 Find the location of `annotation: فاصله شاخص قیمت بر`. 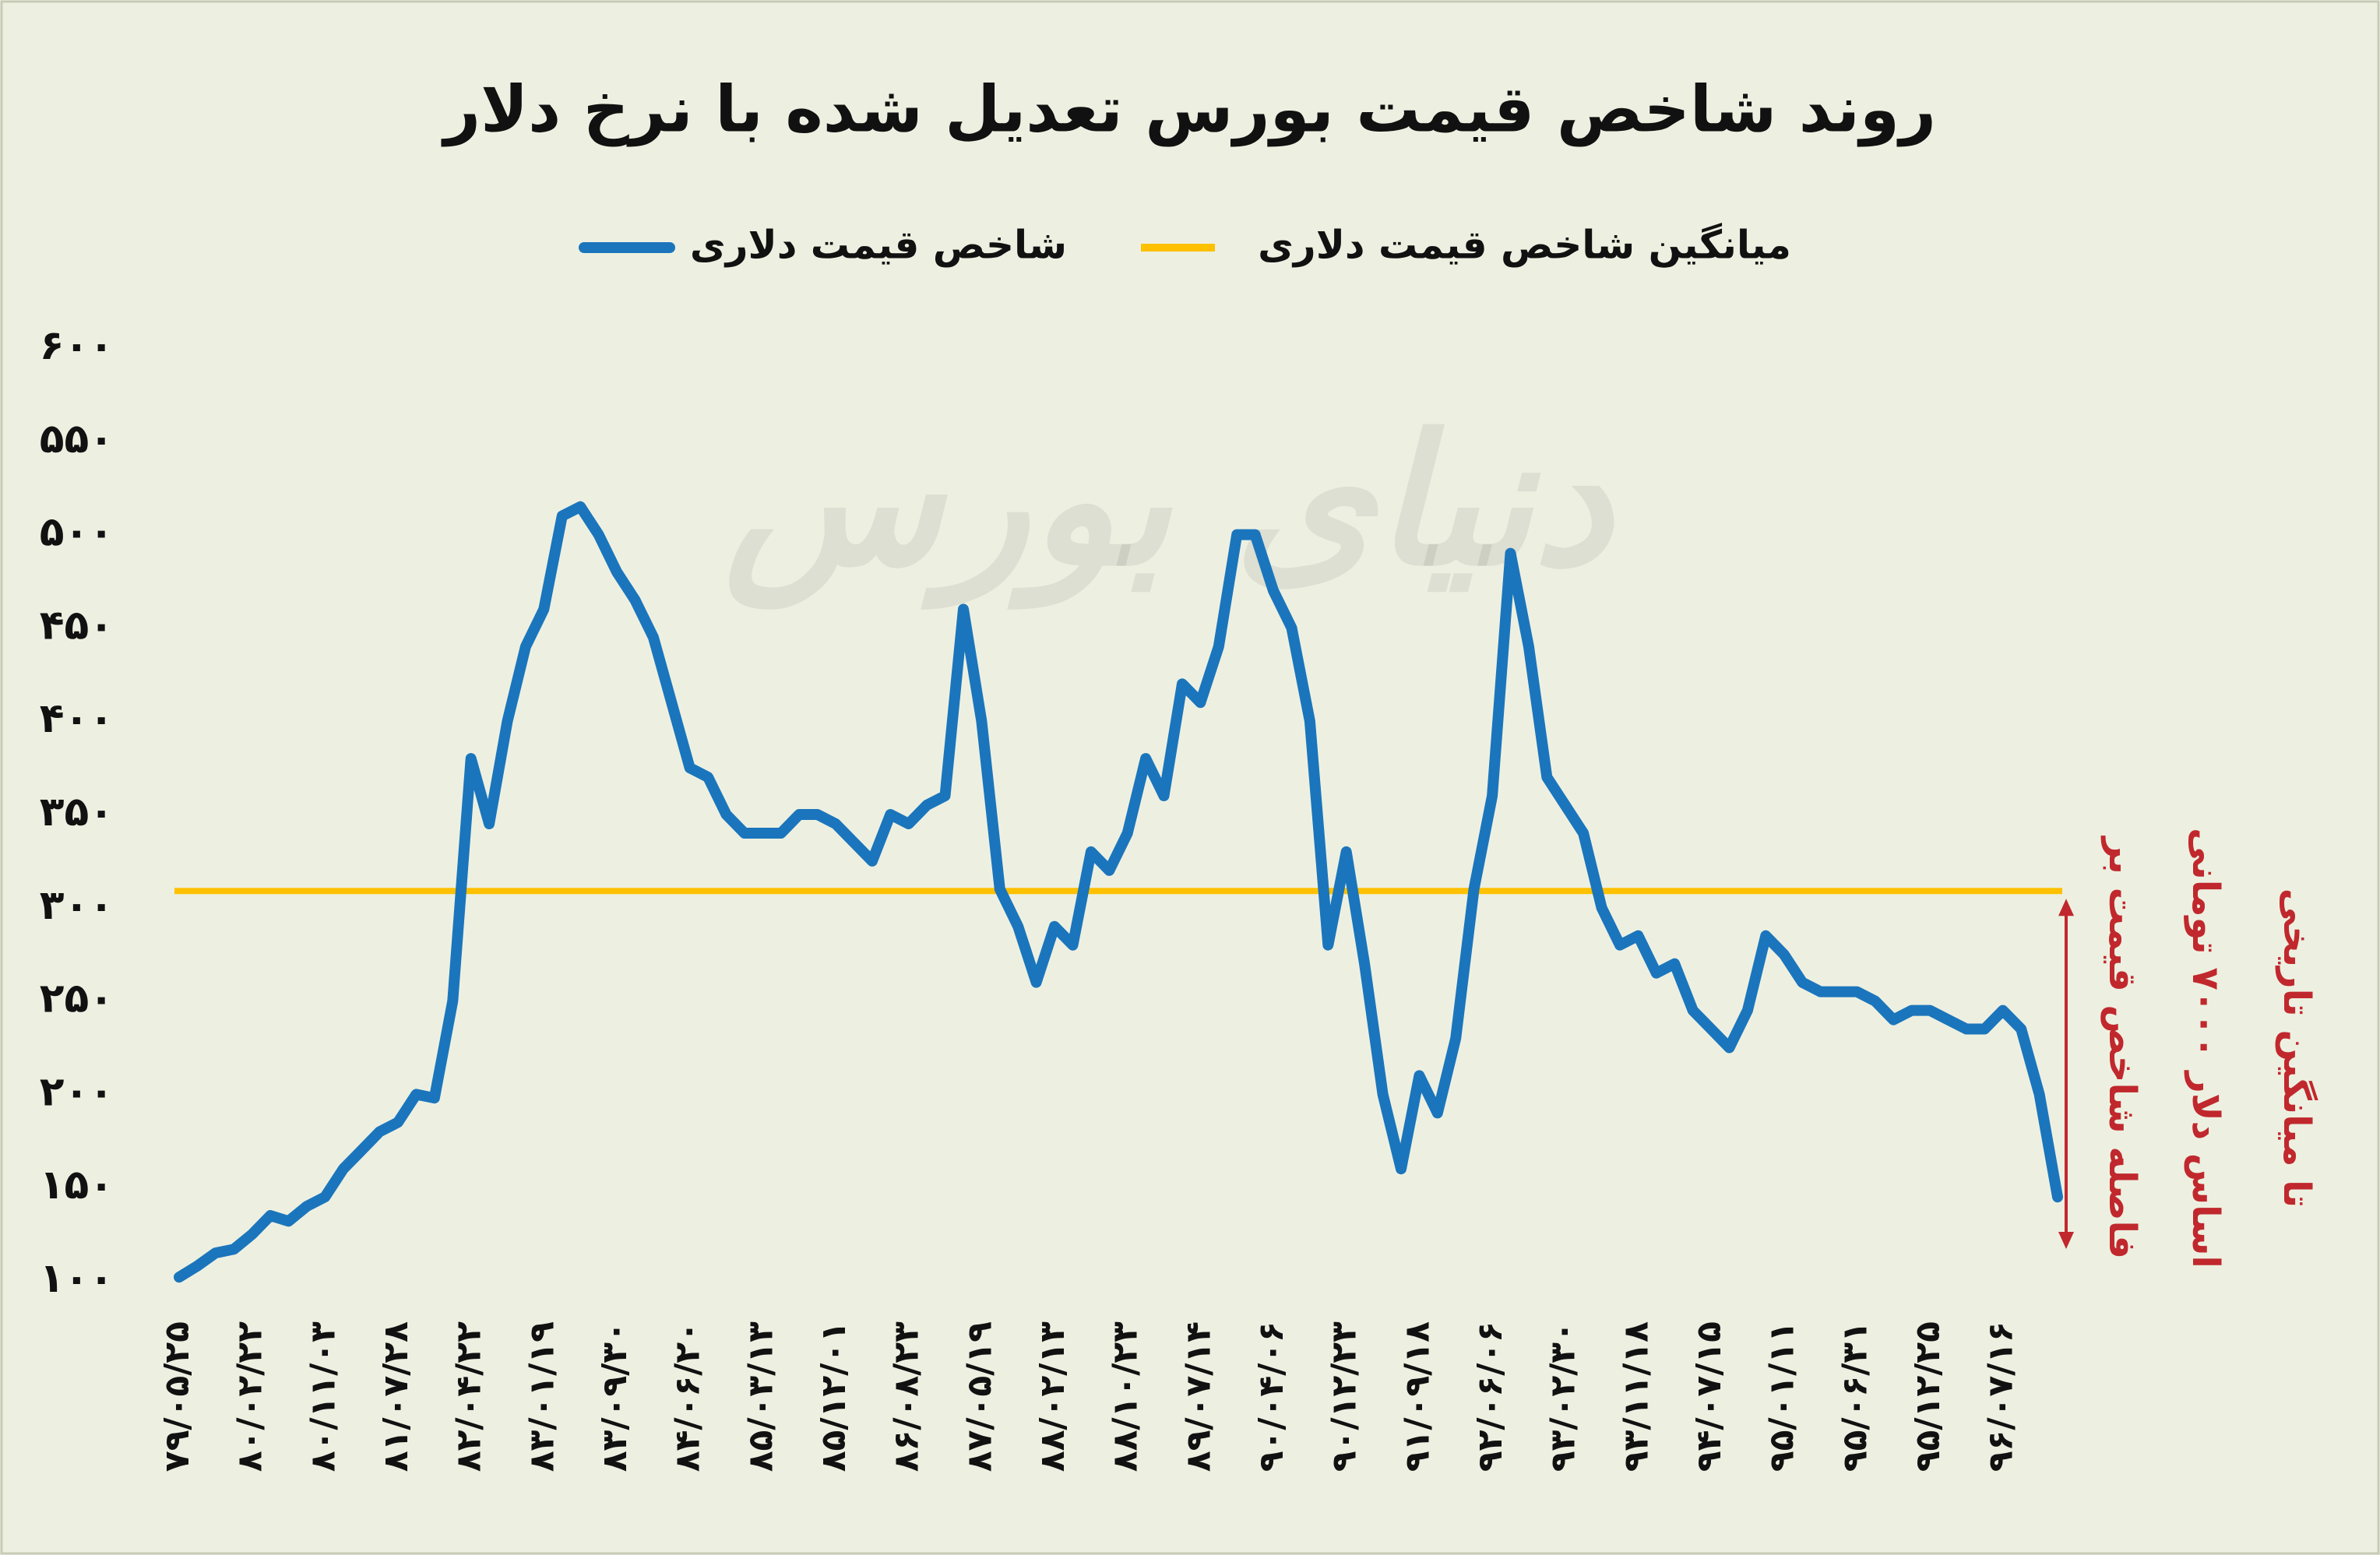

annotation: فاصله شاخص قیمت بر is located at coordinates (2122, 1047).